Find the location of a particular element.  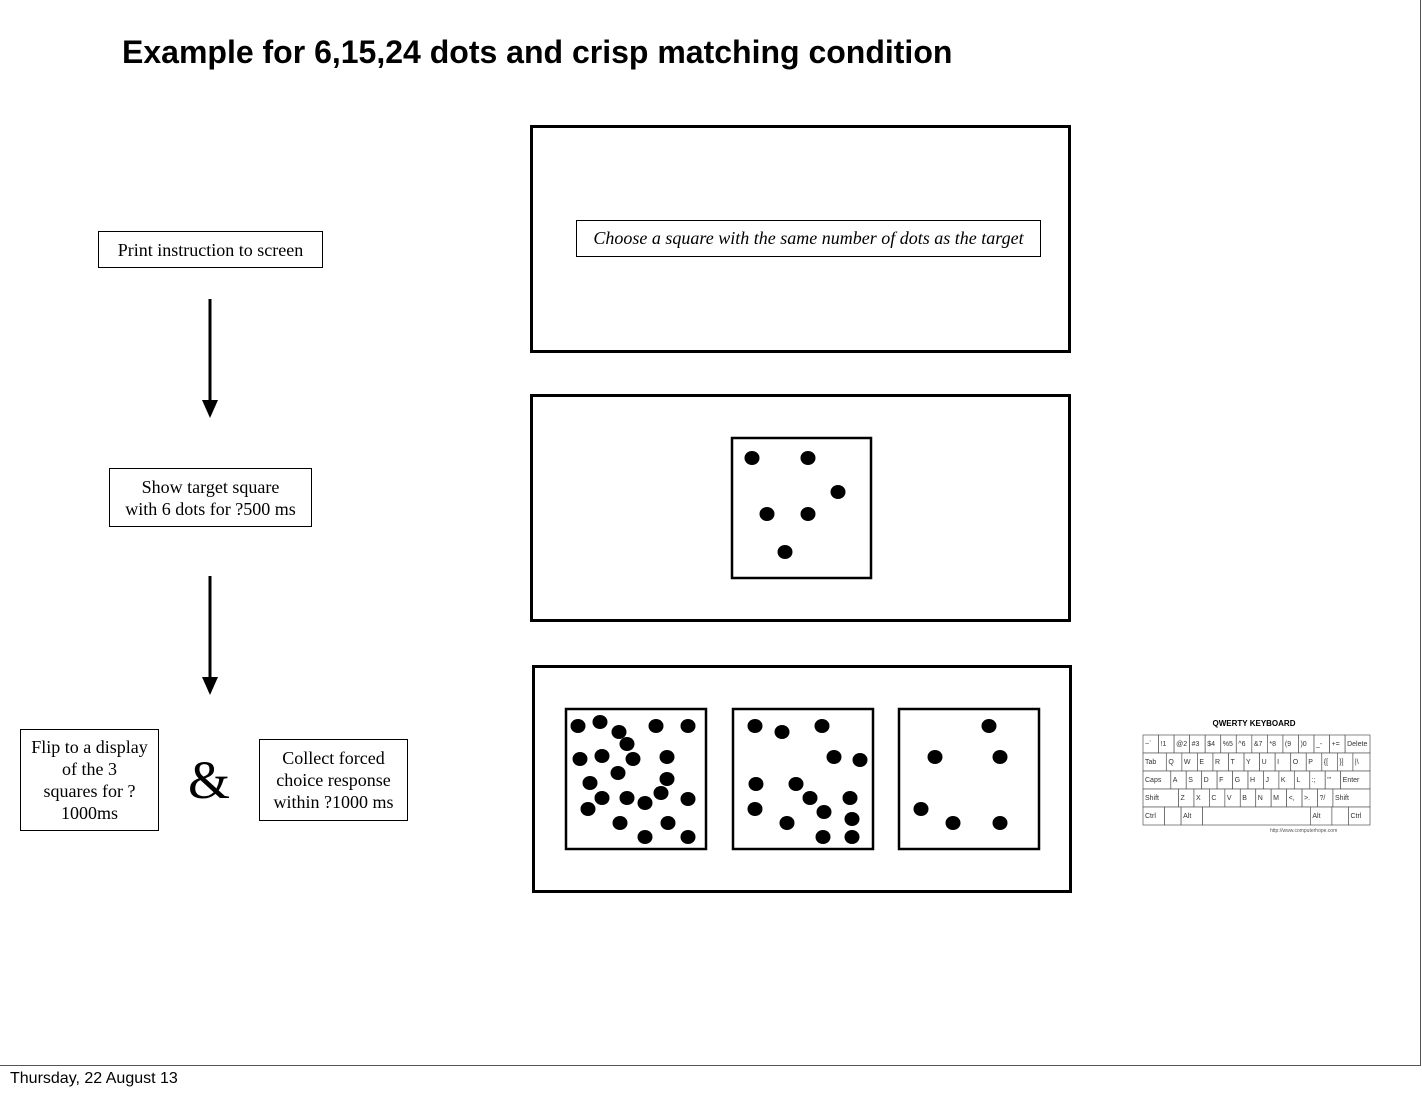

keyboard-key-label: I is located at coordinates (1278, 762).